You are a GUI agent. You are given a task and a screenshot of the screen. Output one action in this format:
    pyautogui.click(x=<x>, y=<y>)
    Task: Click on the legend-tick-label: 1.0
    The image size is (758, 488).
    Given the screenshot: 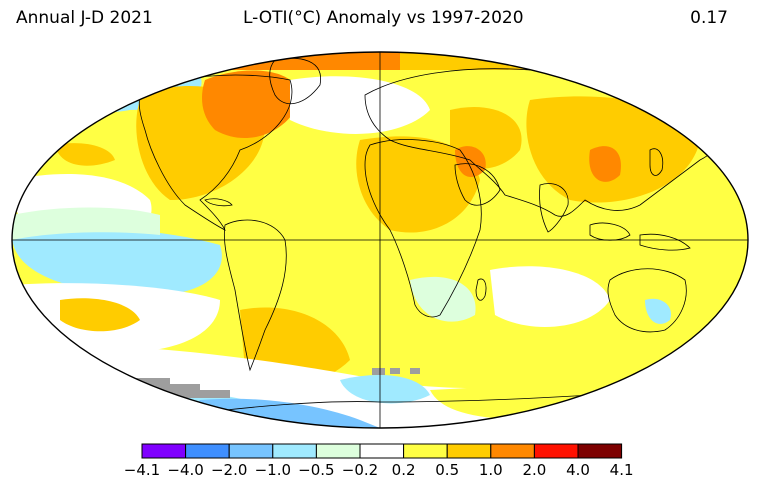 What is the action you would take?
    pyautogui.click(x=491, y=470)
    